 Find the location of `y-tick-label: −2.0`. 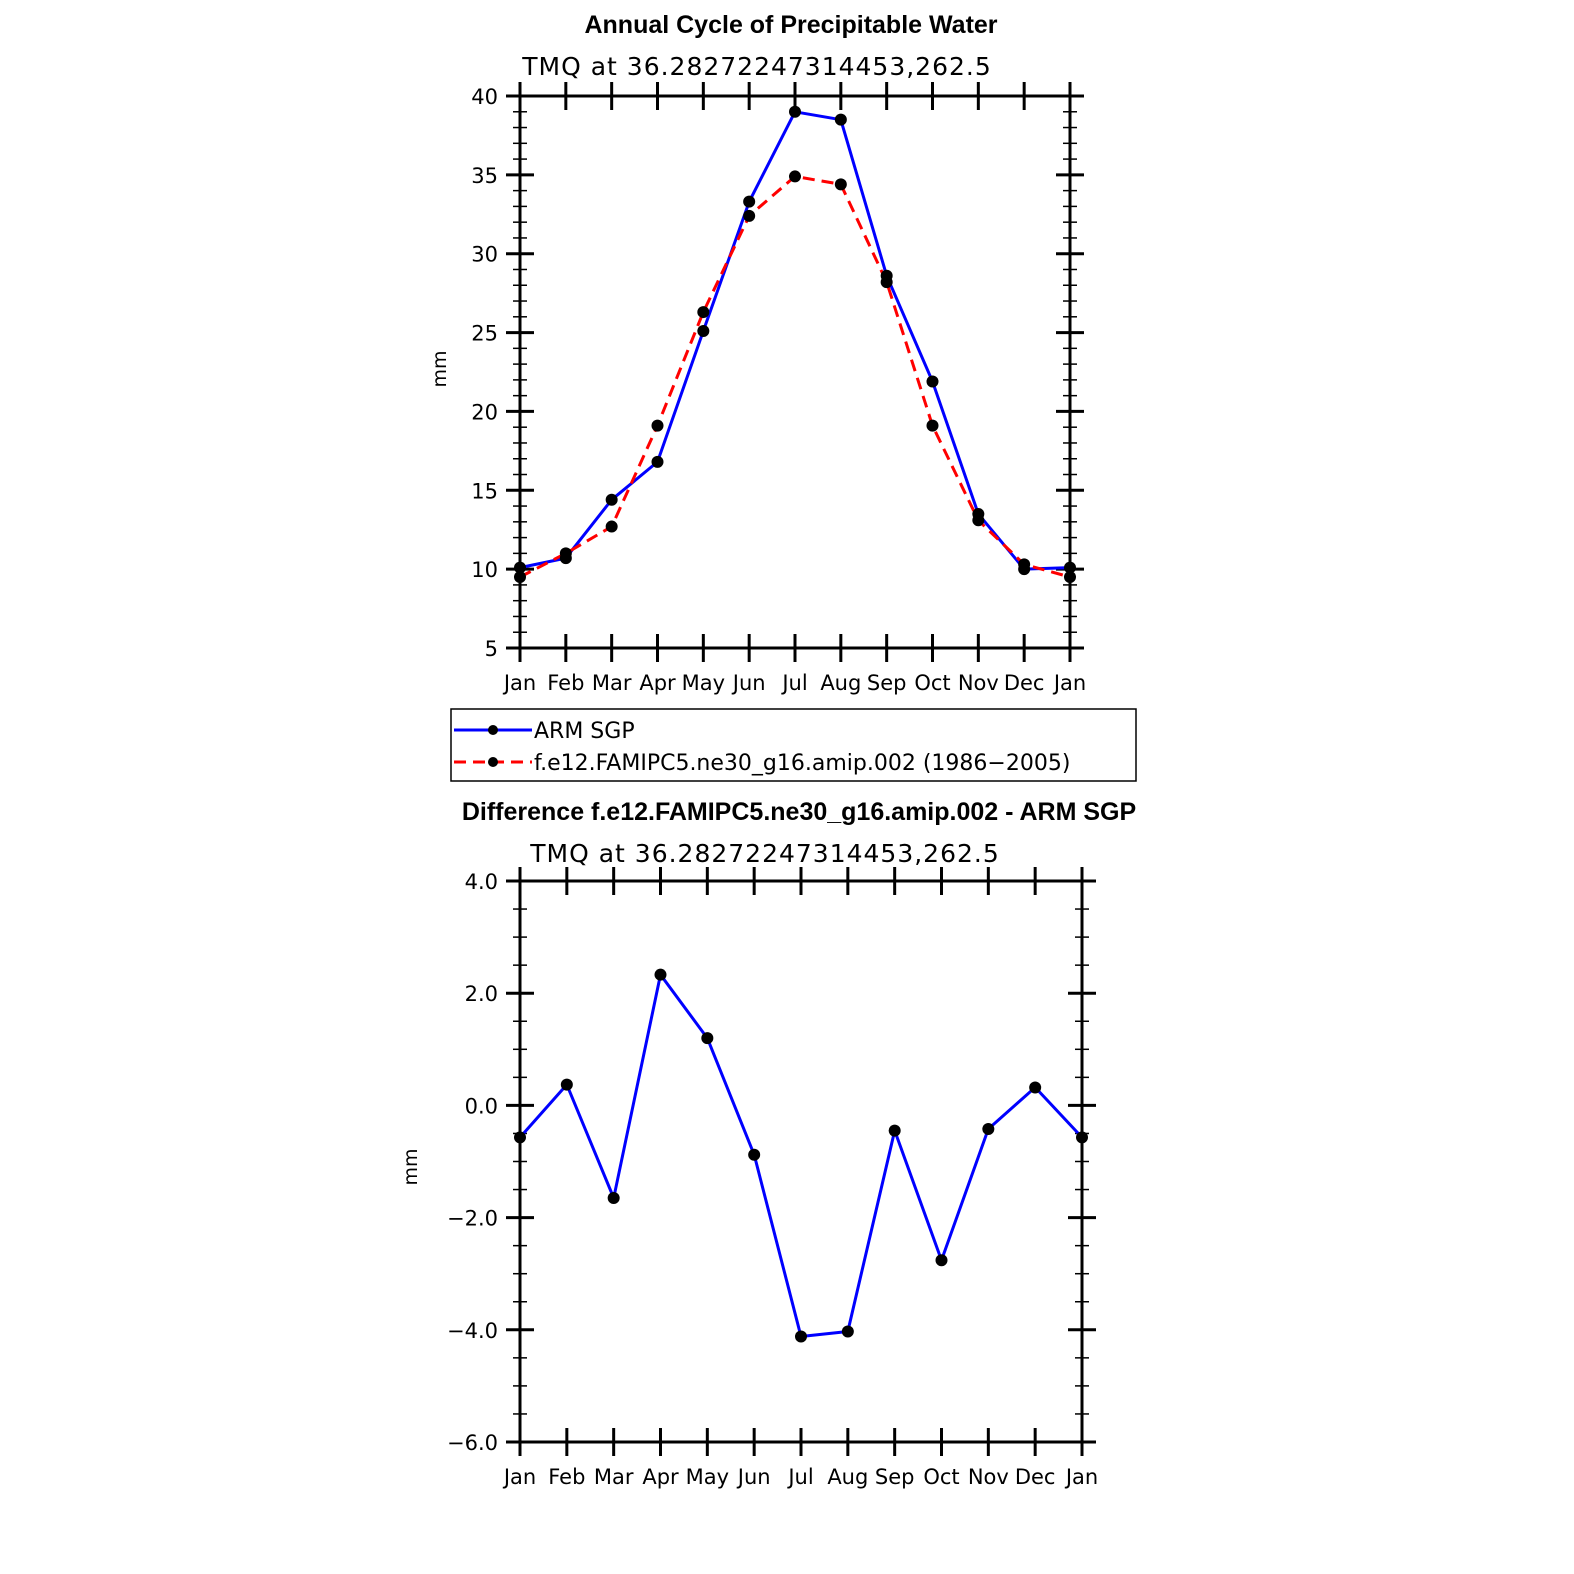

y-tick-label: −2.0 is located at coordinates (472, 1219).